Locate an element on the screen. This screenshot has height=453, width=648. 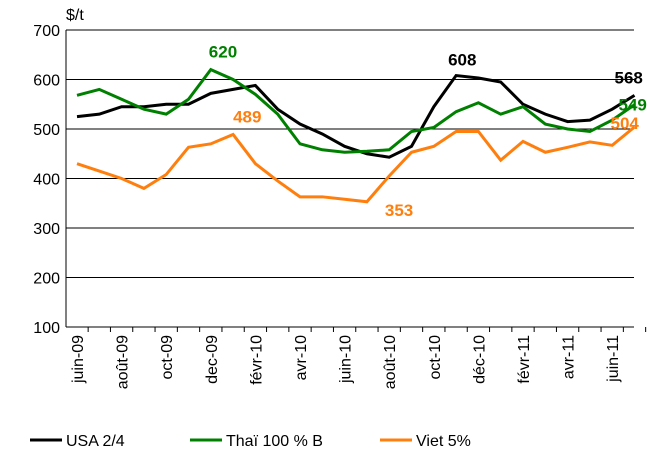
y-tick-label: 500 is located at coordinates (46, 130).